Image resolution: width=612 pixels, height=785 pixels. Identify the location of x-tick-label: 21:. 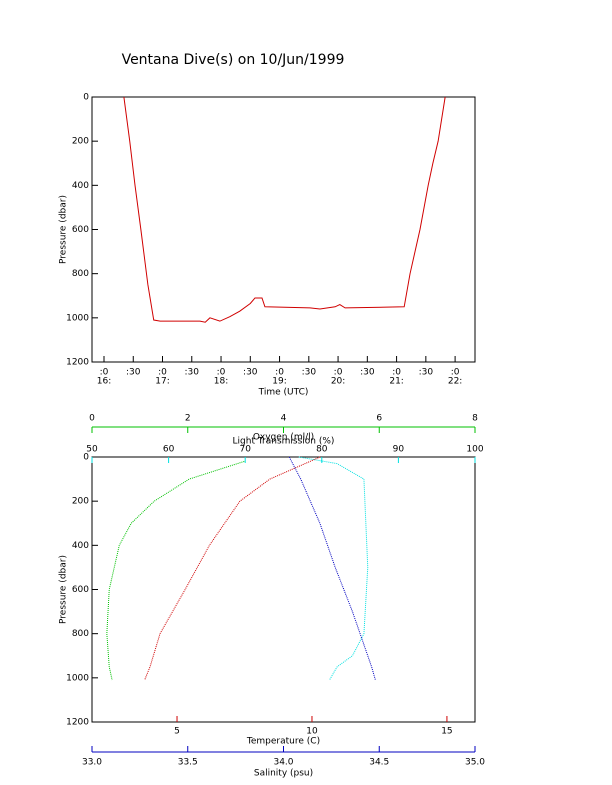
(396, 382).